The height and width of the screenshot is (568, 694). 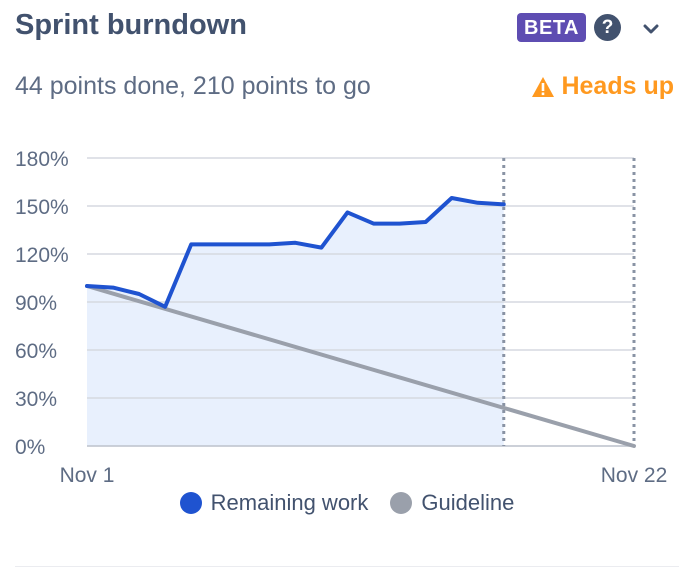 What do you see at coordinates (634, 475) in the screenshot?
I see `x-tick-label: Nov 22` at bounding box center [634, 475].